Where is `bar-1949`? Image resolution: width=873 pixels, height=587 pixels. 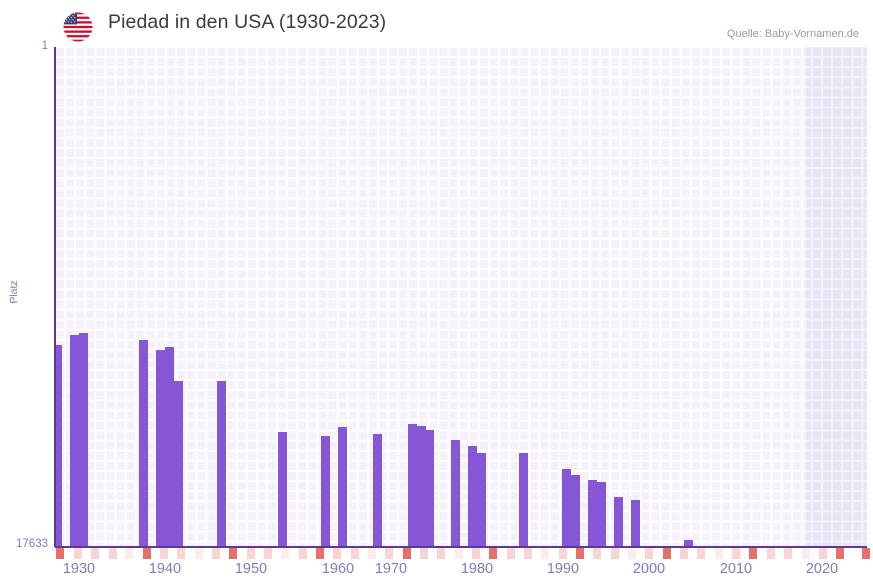
bar-1949 is located at coordinates (221, 464).